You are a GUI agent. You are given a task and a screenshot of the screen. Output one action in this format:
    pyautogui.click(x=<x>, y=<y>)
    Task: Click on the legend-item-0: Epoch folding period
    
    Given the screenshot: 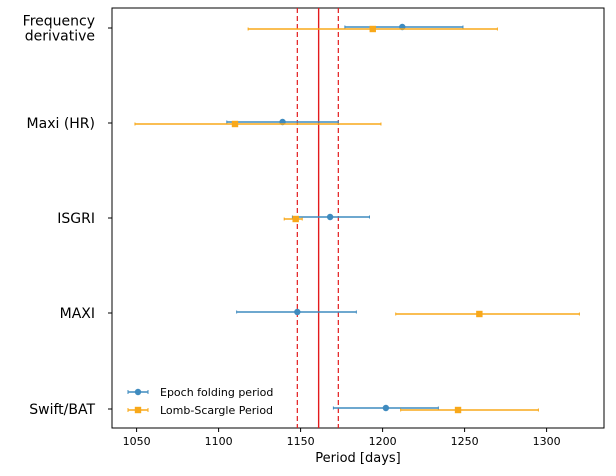 What is the action you would take?
    pyautogui.click(x=200, y=392)
    